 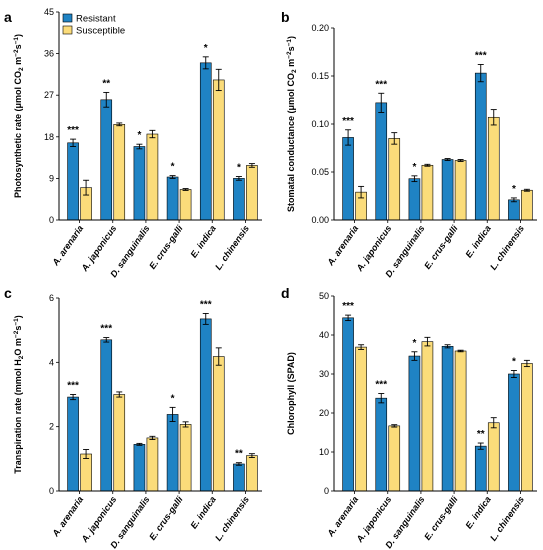 What do you see at coordinates (67, 30) in the screenshot?
I see `legend-swatch-susceptible` at bounding box center [67, 30].